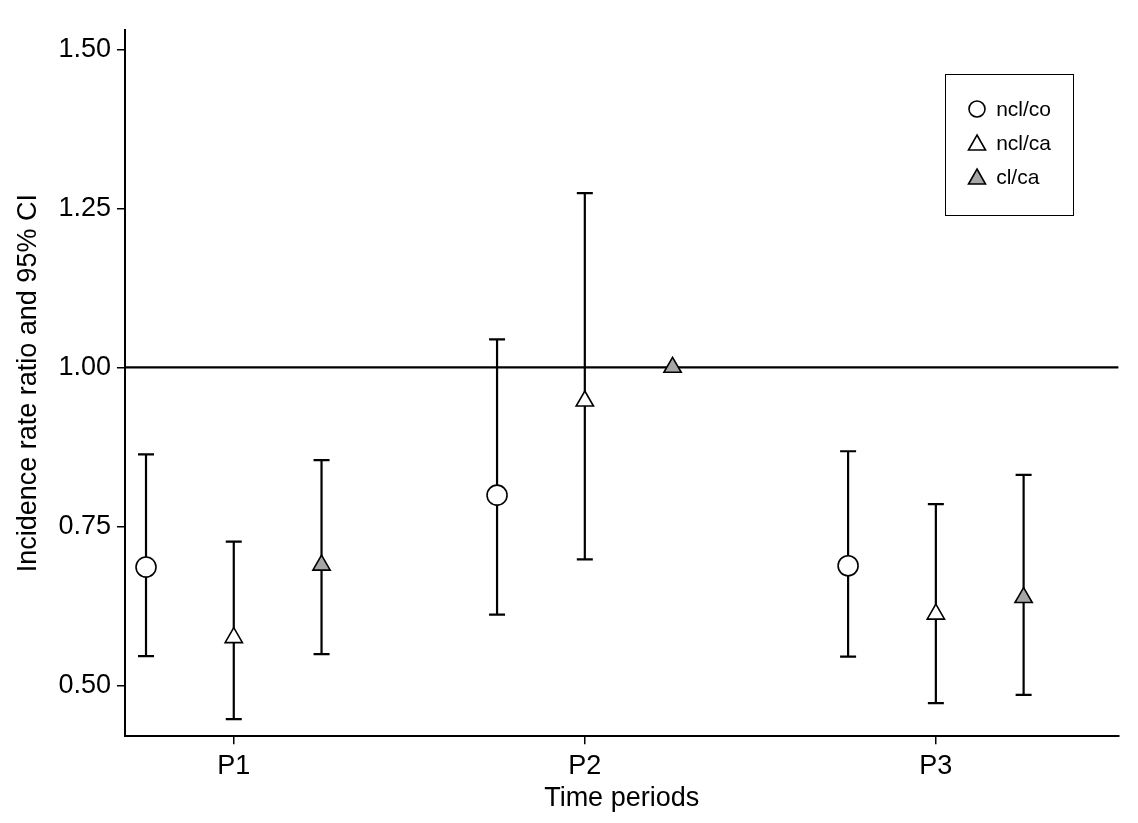 The height and width of the screenshot is (823, 1138). What do you see at coordinates (585, 764) in the screenshot?
I see `x-tick-label: P2` at bounding box center [585, 764].